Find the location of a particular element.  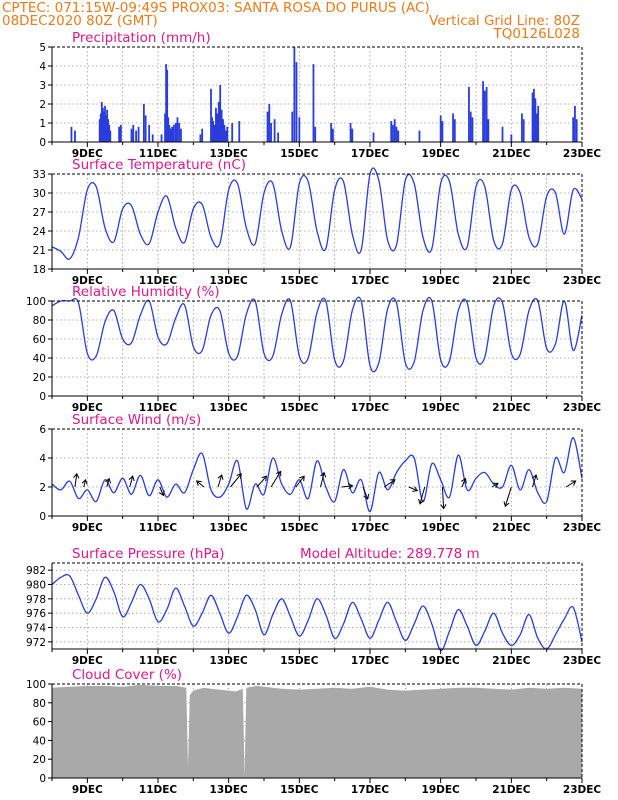

cloud-cover-area is located at coordinates (317, 731).